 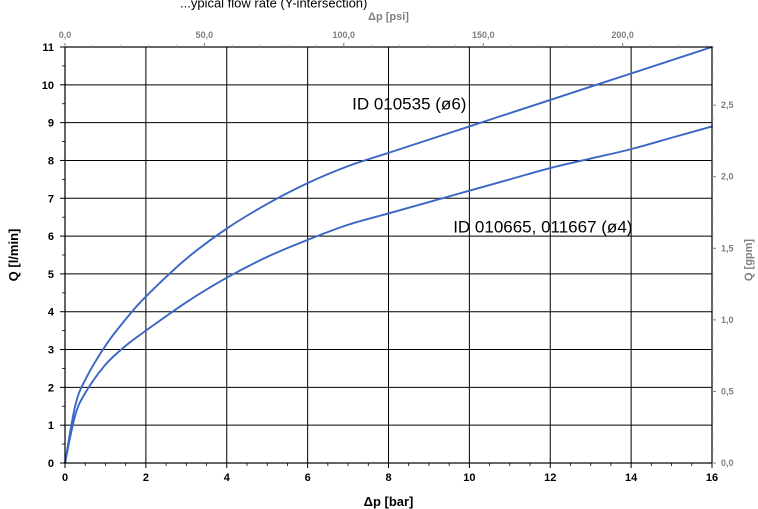 I want to click on y2-tick-label: 2,5, so click(x=727, y=105).